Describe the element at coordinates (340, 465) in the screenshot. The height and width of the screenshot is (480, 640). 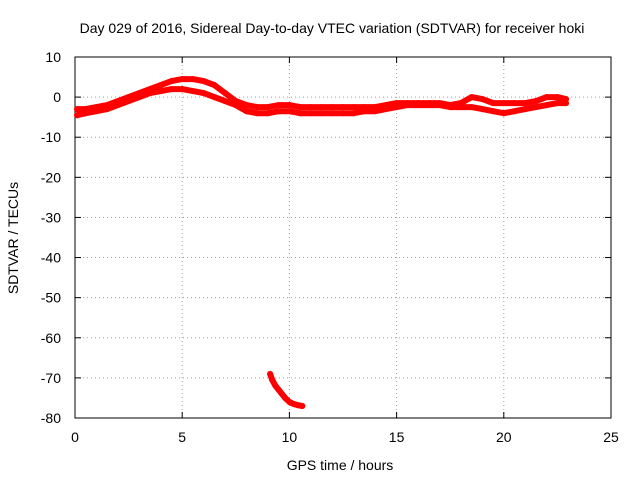
I see `x-axis-label: GPS time / hours` at that location.